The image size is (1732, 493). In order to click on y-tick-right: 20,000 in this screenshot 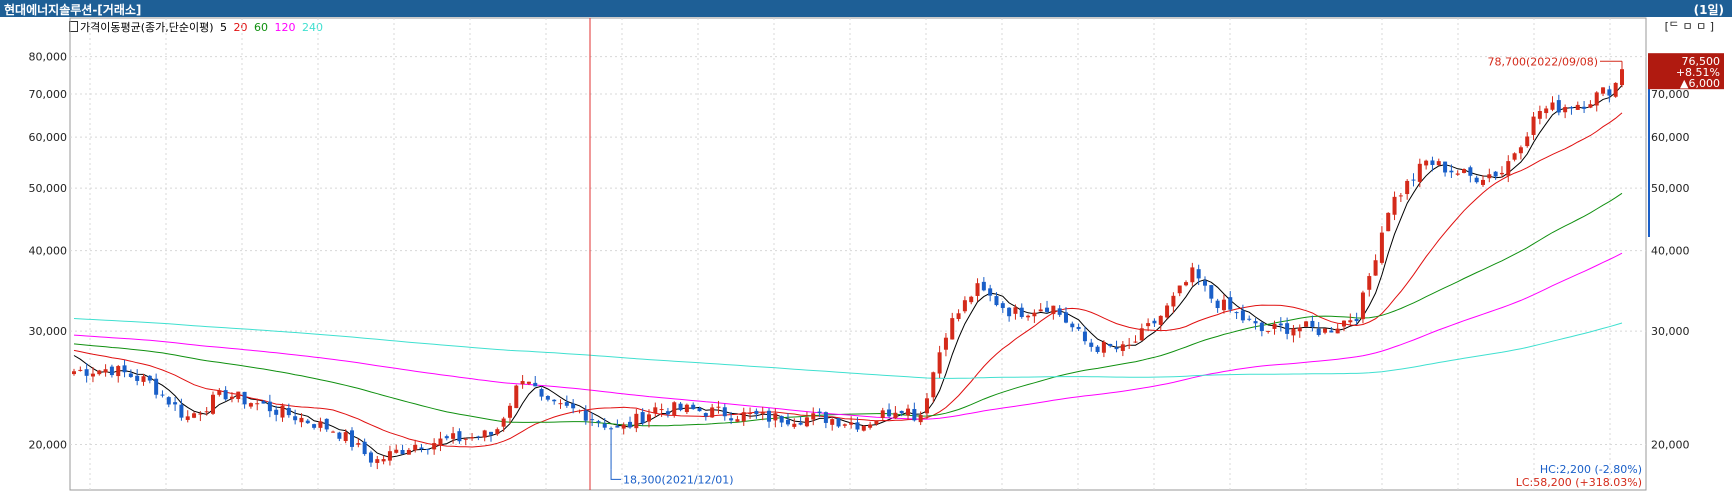, I will do `click(1670, 445)`.